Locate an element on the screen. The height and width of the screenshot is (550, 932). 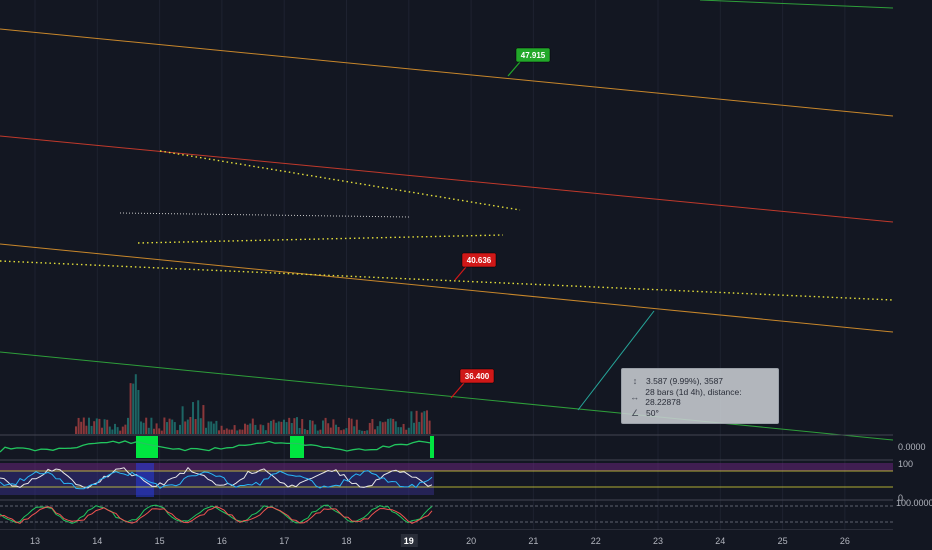
time-axis-bg is located at coordinates (466, 540).